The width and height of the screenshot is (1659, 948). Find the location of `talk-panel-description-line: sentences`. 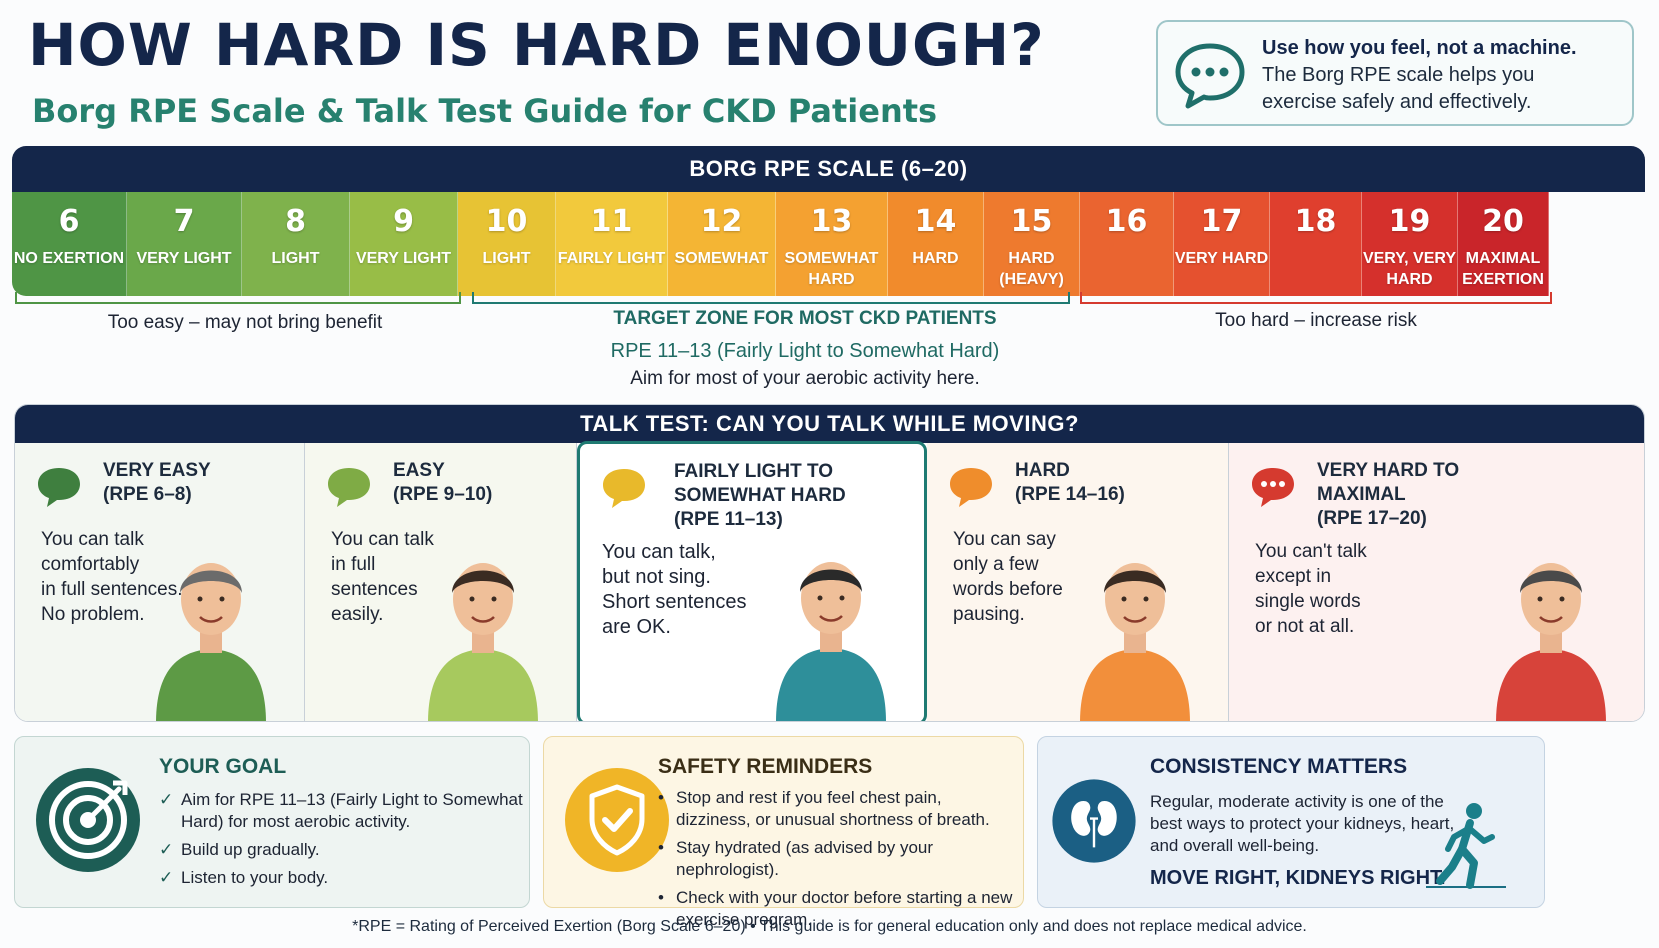

talk-panel-description-line: sentences is located at coordinates (374, 589).